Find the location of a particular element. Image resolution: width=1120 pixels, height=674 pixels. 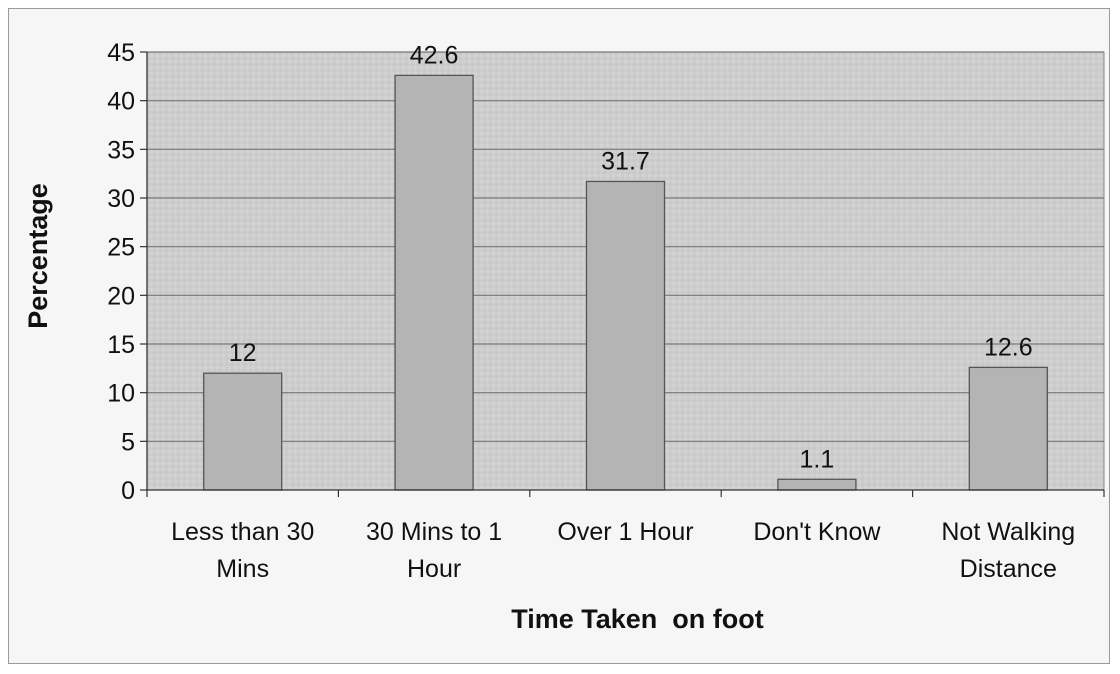

y-tick-label-10: 10 is located at coordinates (121, 394).